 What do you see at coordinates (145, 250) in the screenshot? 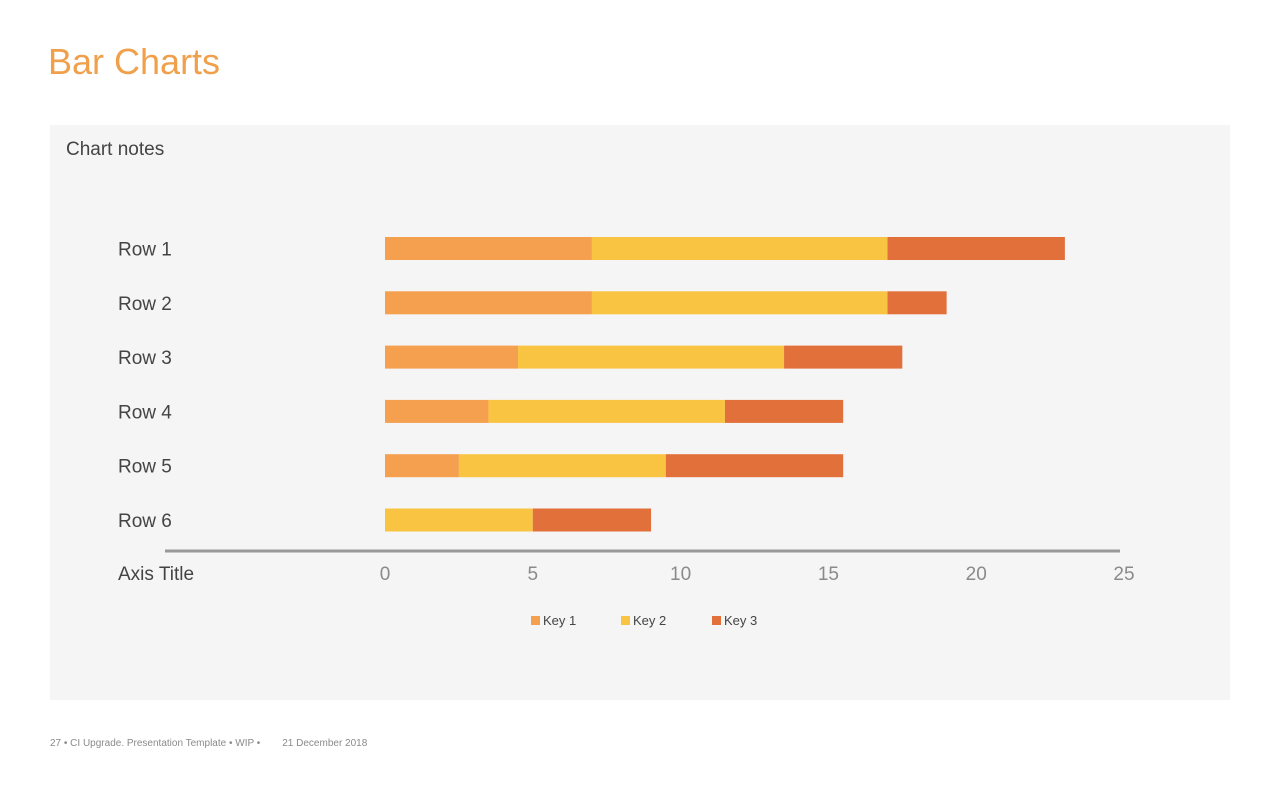
I see `category-label: Row 1` at bounding box center [145, 250].